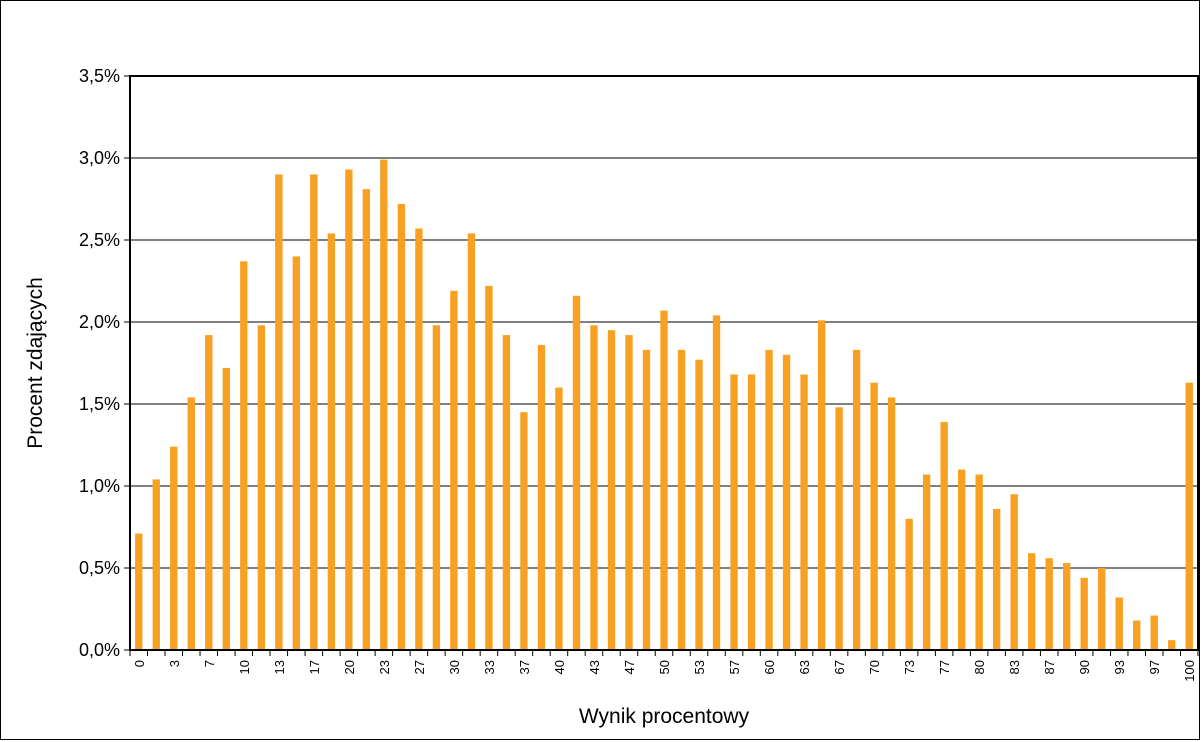 This screenshot has width=1202, height=742. Describe the element at coordinates (559, 667) in the screenshot. I see `x-tick-label: 40` at that location.